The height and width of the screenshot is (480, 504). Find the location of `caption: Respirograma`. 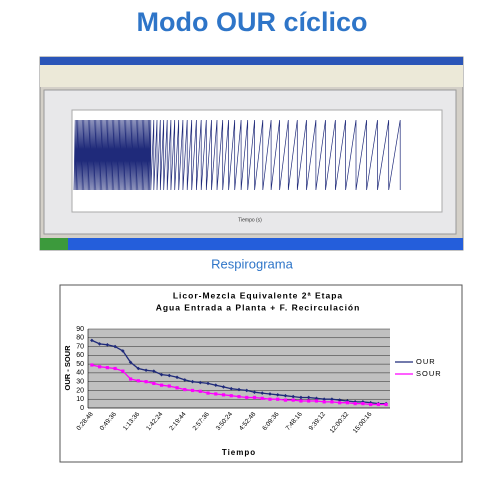

caption: Respirograma is located at coordinates (252, 263).